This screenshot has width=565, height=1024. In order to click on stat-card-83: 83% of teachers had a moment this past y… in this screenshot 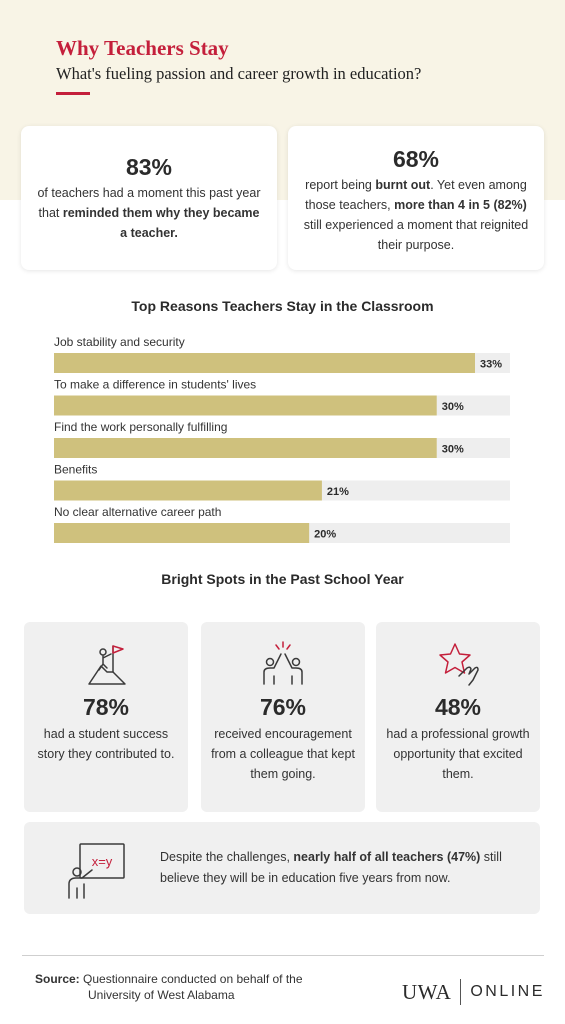, I will do `click(149, 198)`.